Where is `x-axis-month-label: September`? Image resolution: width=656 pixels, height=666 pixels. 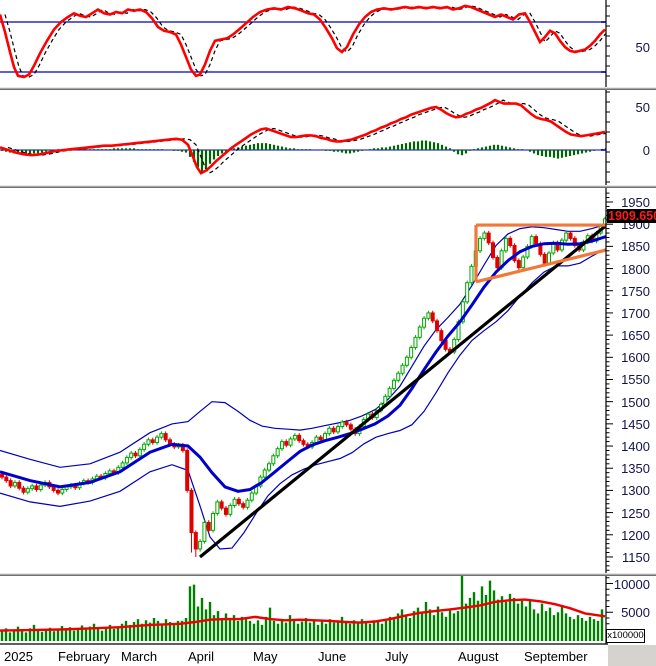 x-axis-month-label: September is located at coordinates (556, 656).